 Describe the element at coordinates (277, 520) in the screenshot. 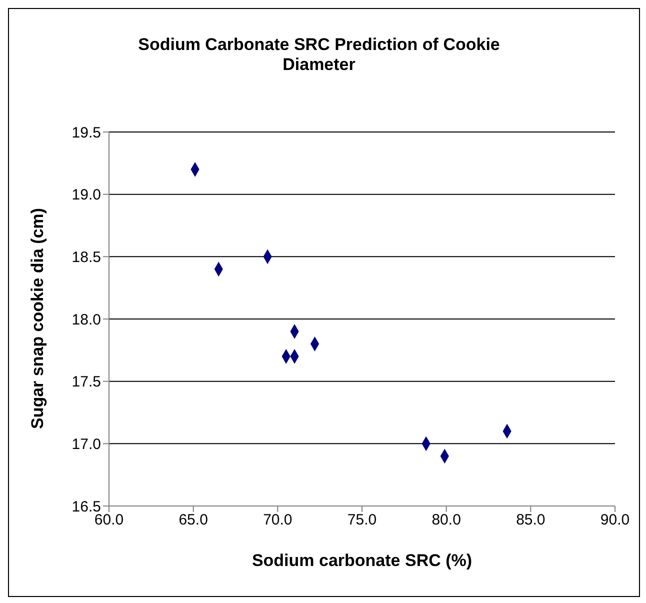

I see `x-tick-label: 70.0` at that location.